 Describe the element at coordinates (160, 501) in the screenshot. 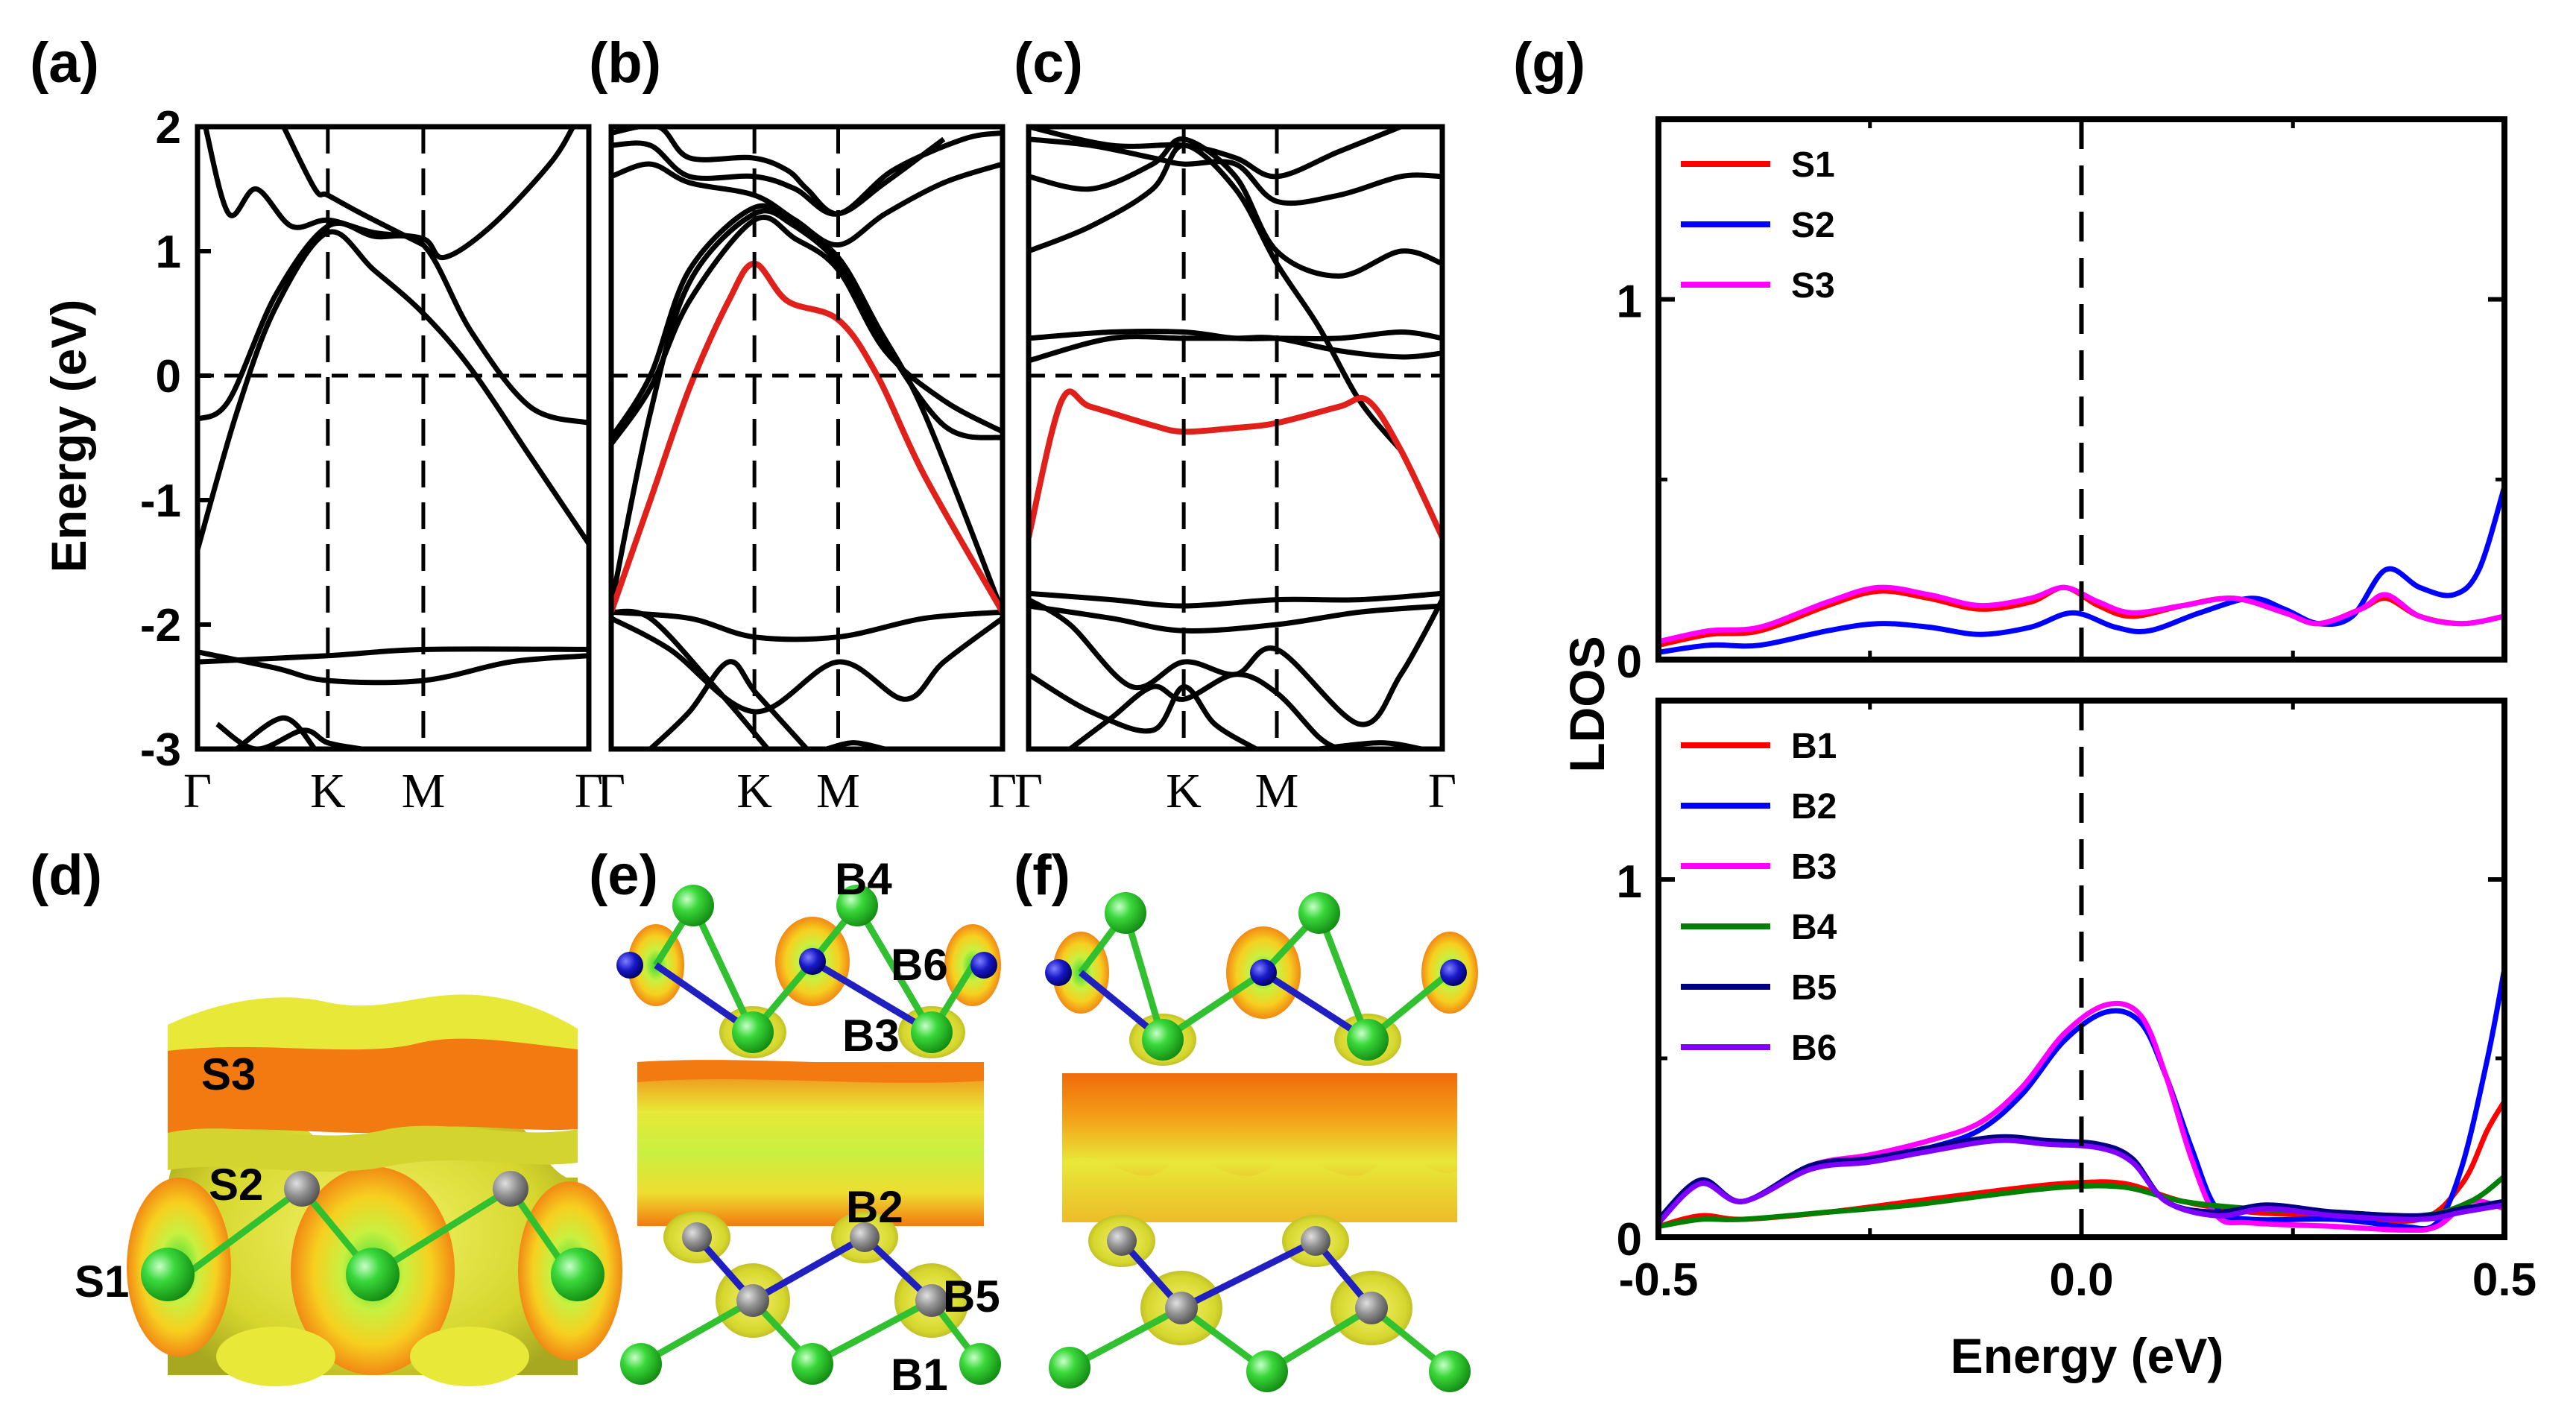

I see `ytick-label: -1` at that location.